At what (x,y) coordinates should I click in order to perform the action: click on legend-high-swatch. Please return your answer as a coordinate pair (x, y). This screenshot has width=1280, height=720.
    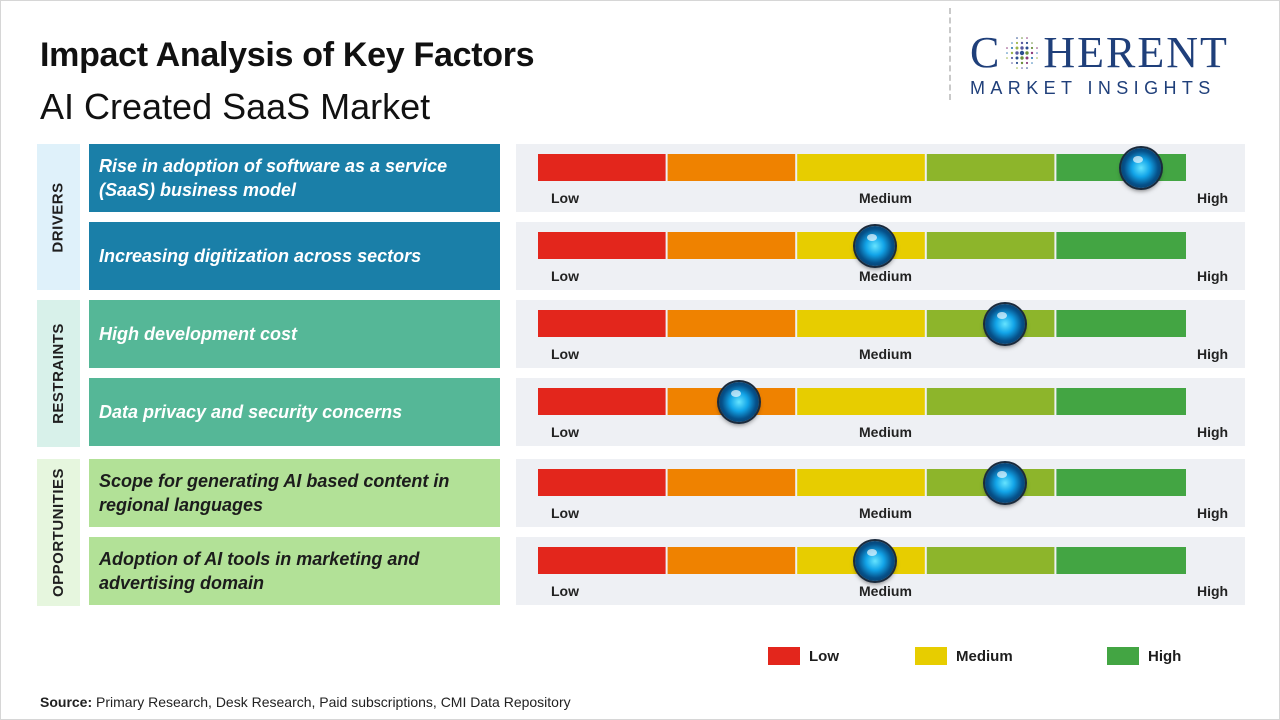
    Looking at the image, I should click on (1123, 656).